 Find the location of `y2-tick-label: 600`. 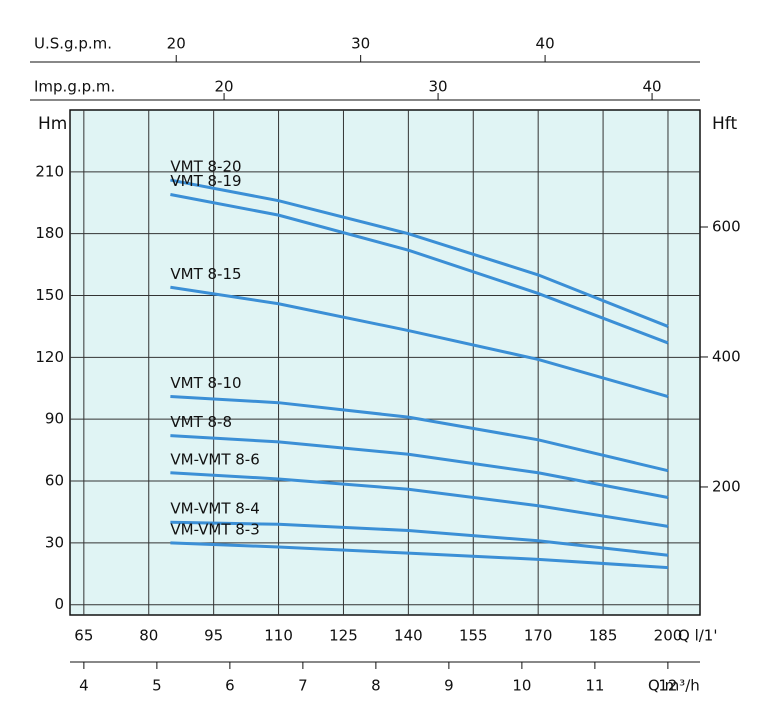

y2-tick-label: 600 is located at coordinates (726, 226).